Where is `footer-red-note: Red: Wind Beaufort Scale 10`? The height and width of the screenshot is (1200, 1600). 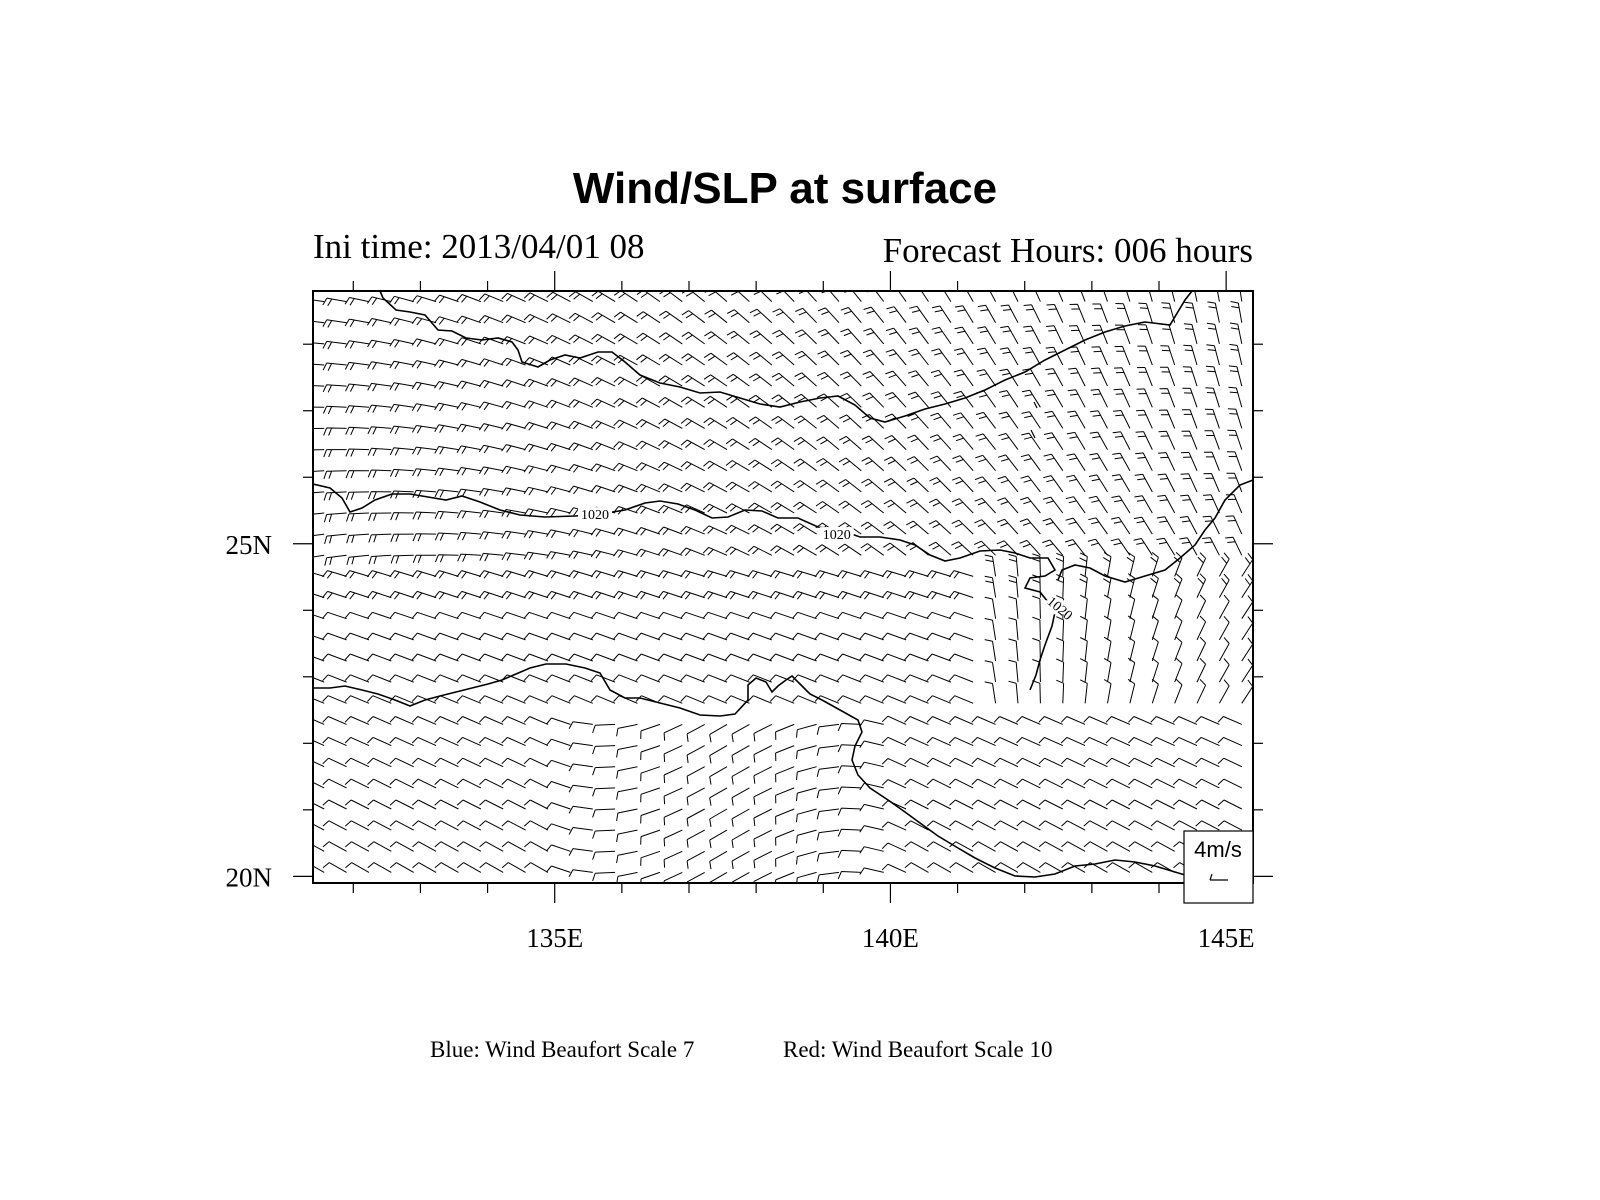
footer-red-note: Red: Wind Beaufort Scale 10 is located at coordinates (917, 1049).